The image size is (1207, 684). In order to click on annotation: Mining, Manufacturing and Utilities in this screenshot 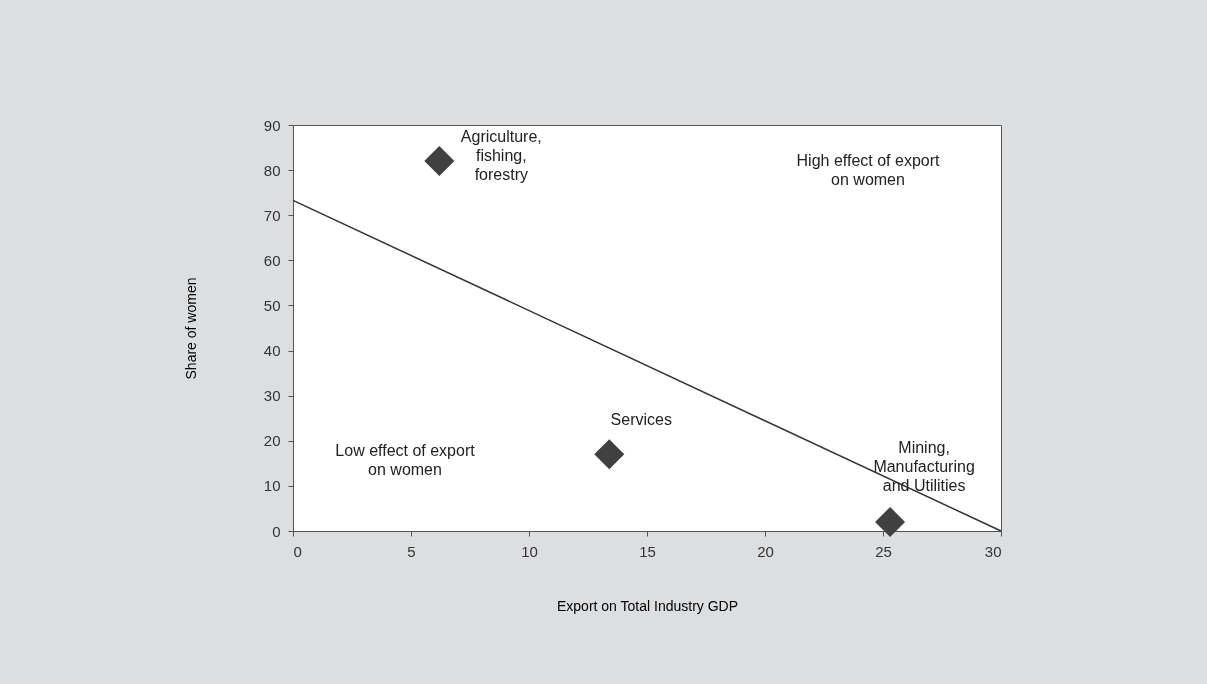, I will do `click(924, 466)`.